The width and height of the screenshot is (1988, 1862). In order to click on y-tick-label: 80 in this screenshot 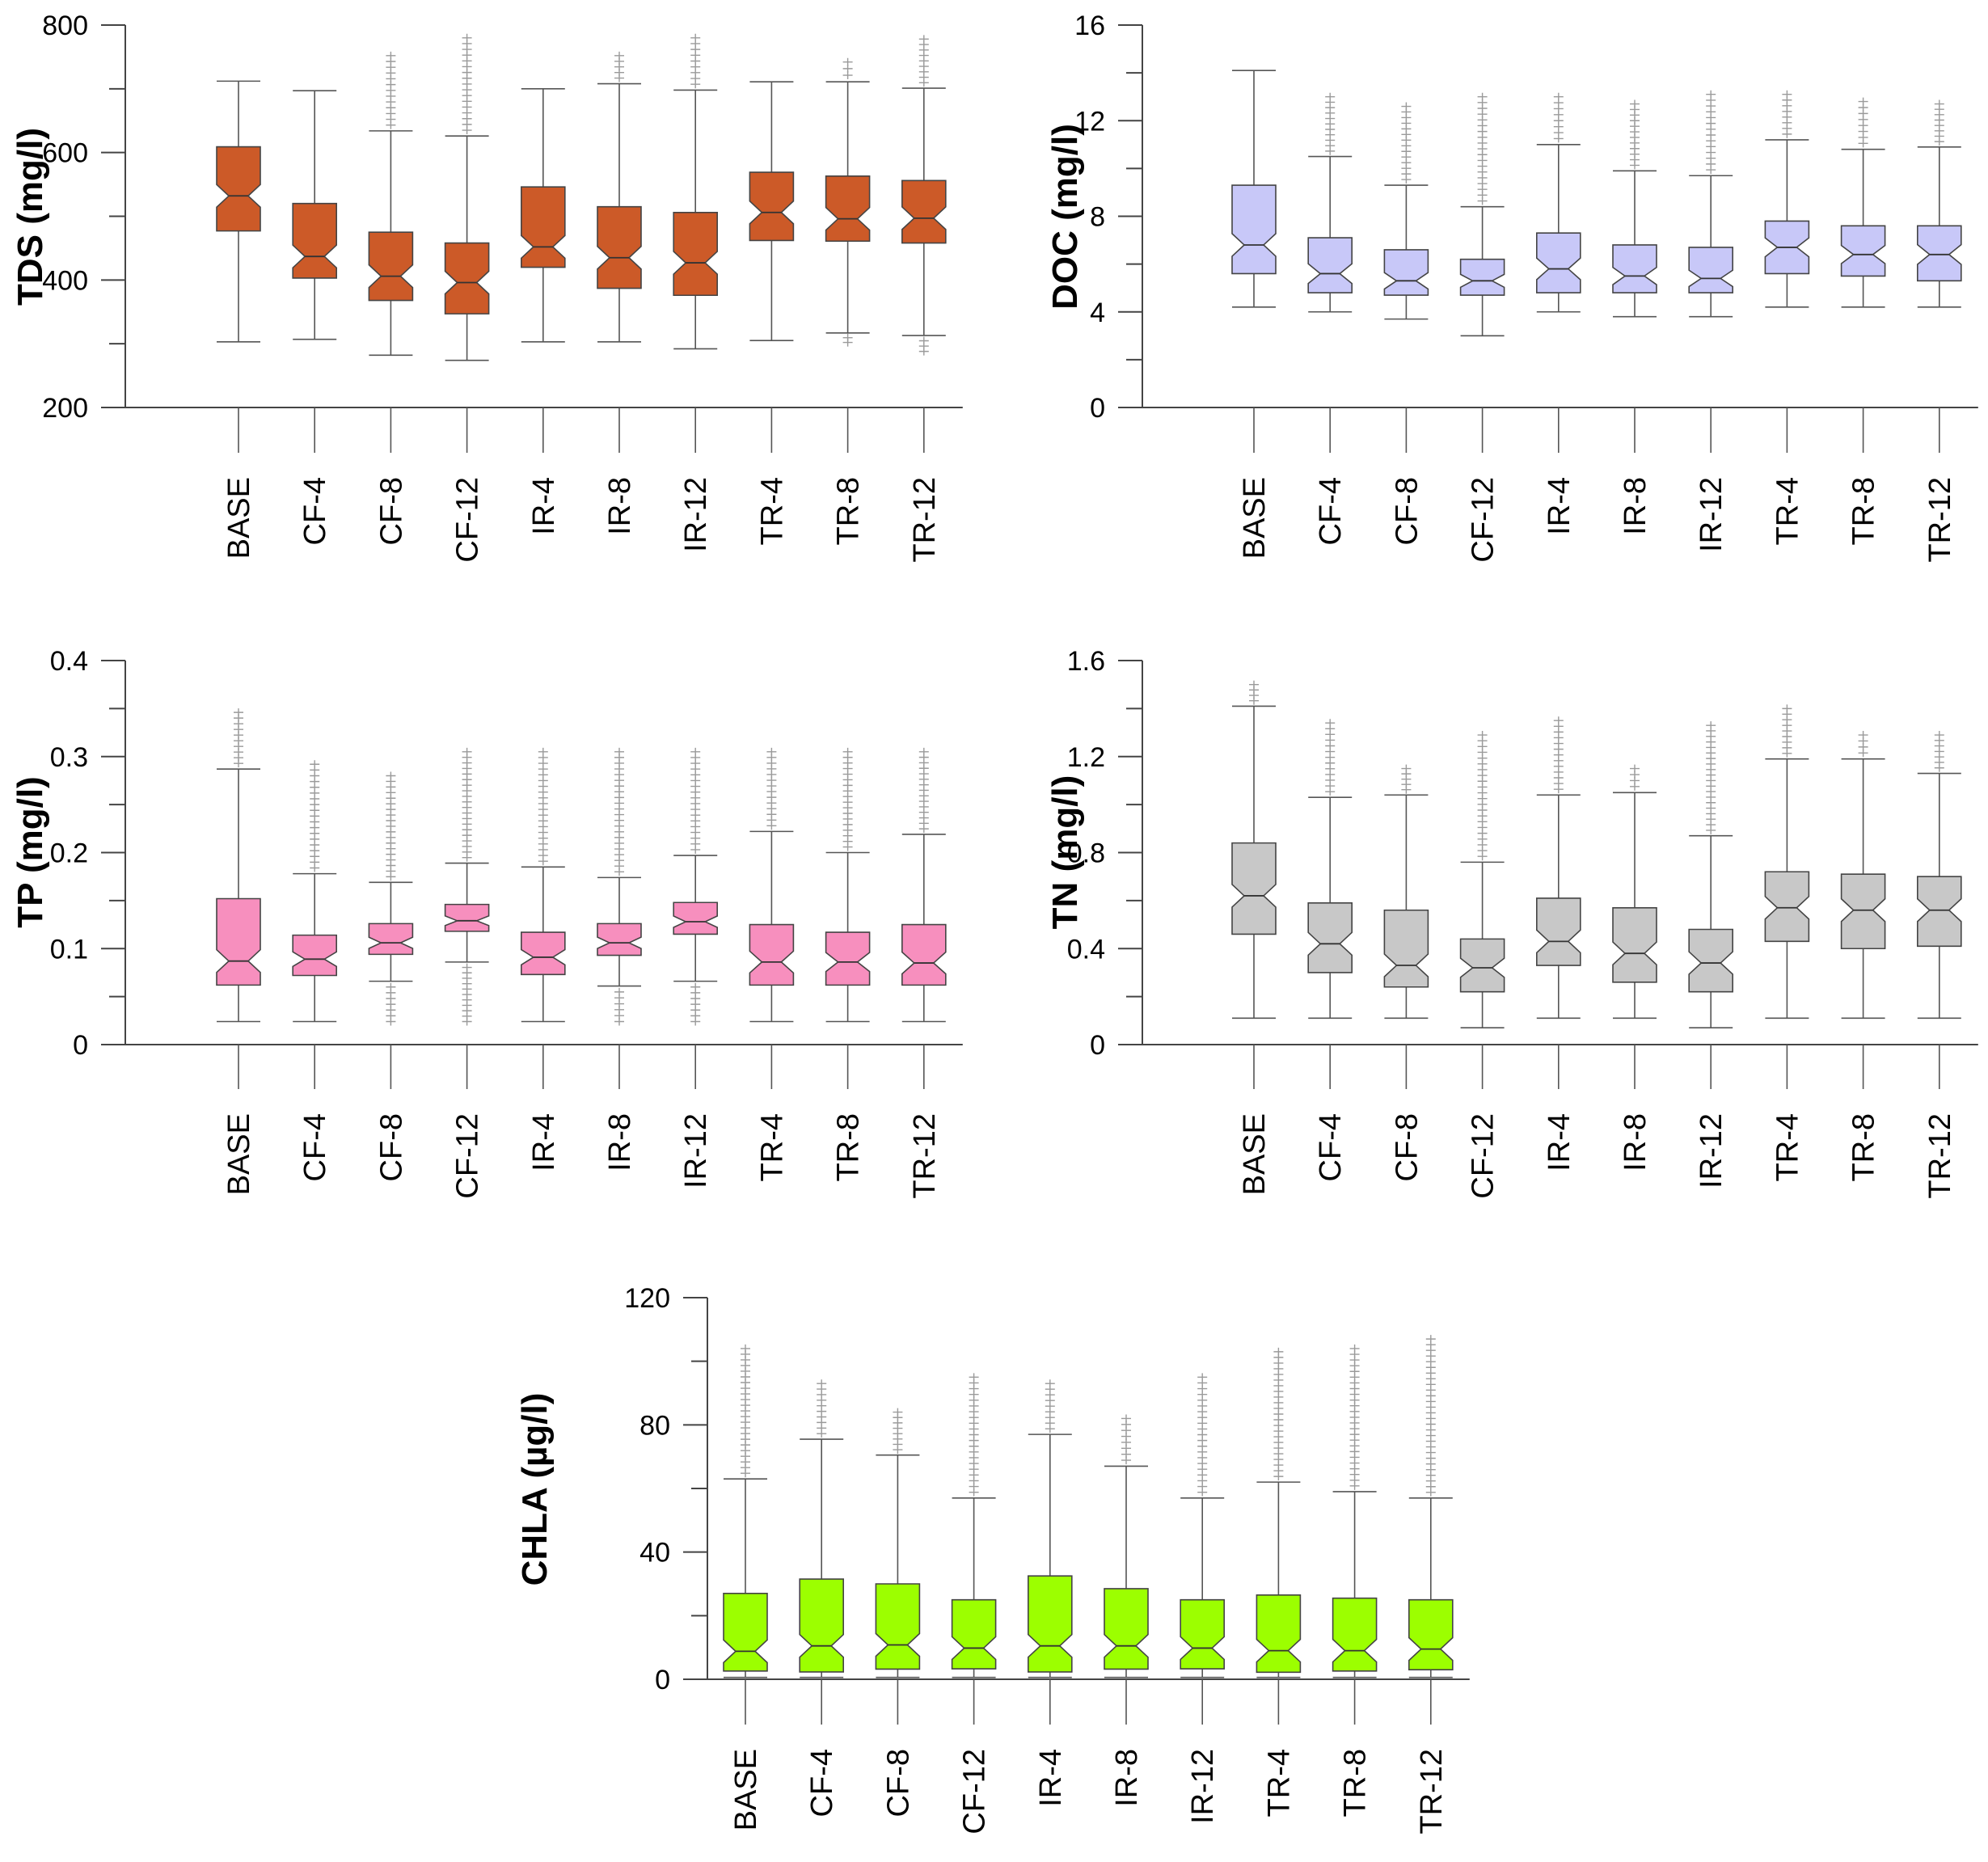, I will do `click(654, 1425)`.